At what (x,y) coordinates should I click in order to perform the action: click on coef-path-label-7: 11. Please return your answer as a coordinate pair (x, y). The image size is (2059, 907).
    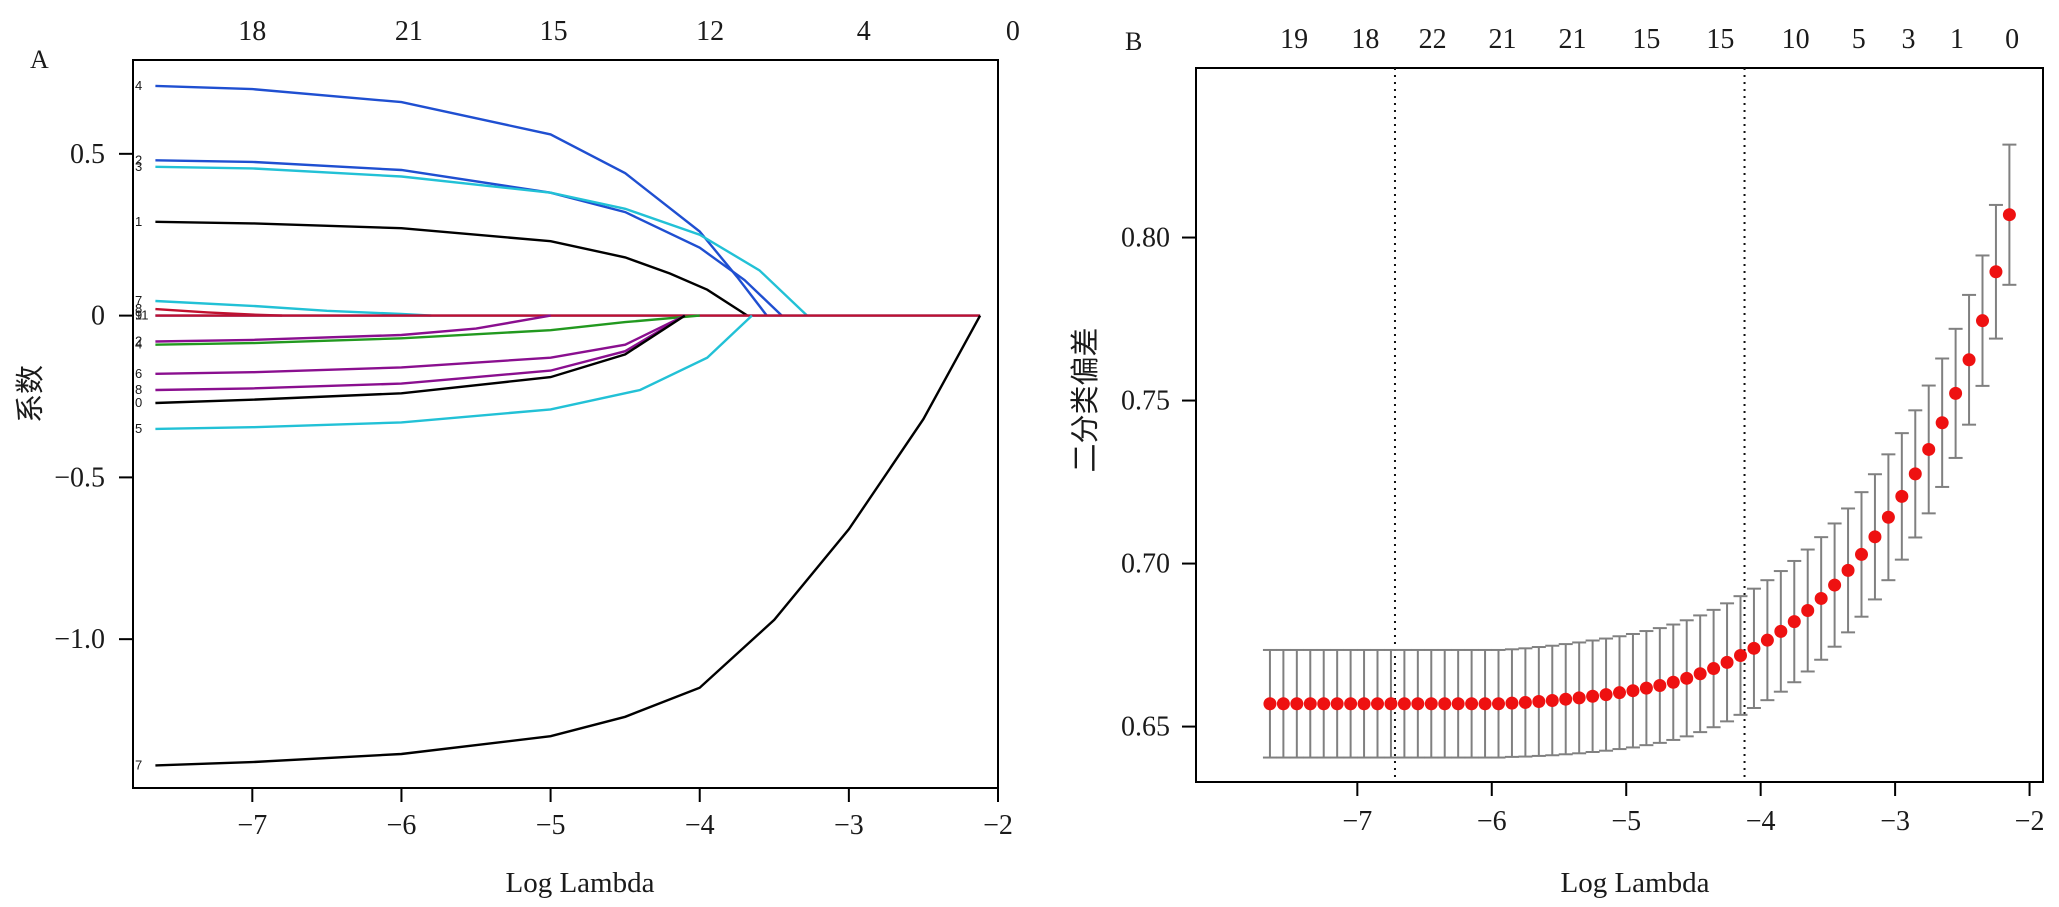
    Looking at the image, I should click on (142, 315).